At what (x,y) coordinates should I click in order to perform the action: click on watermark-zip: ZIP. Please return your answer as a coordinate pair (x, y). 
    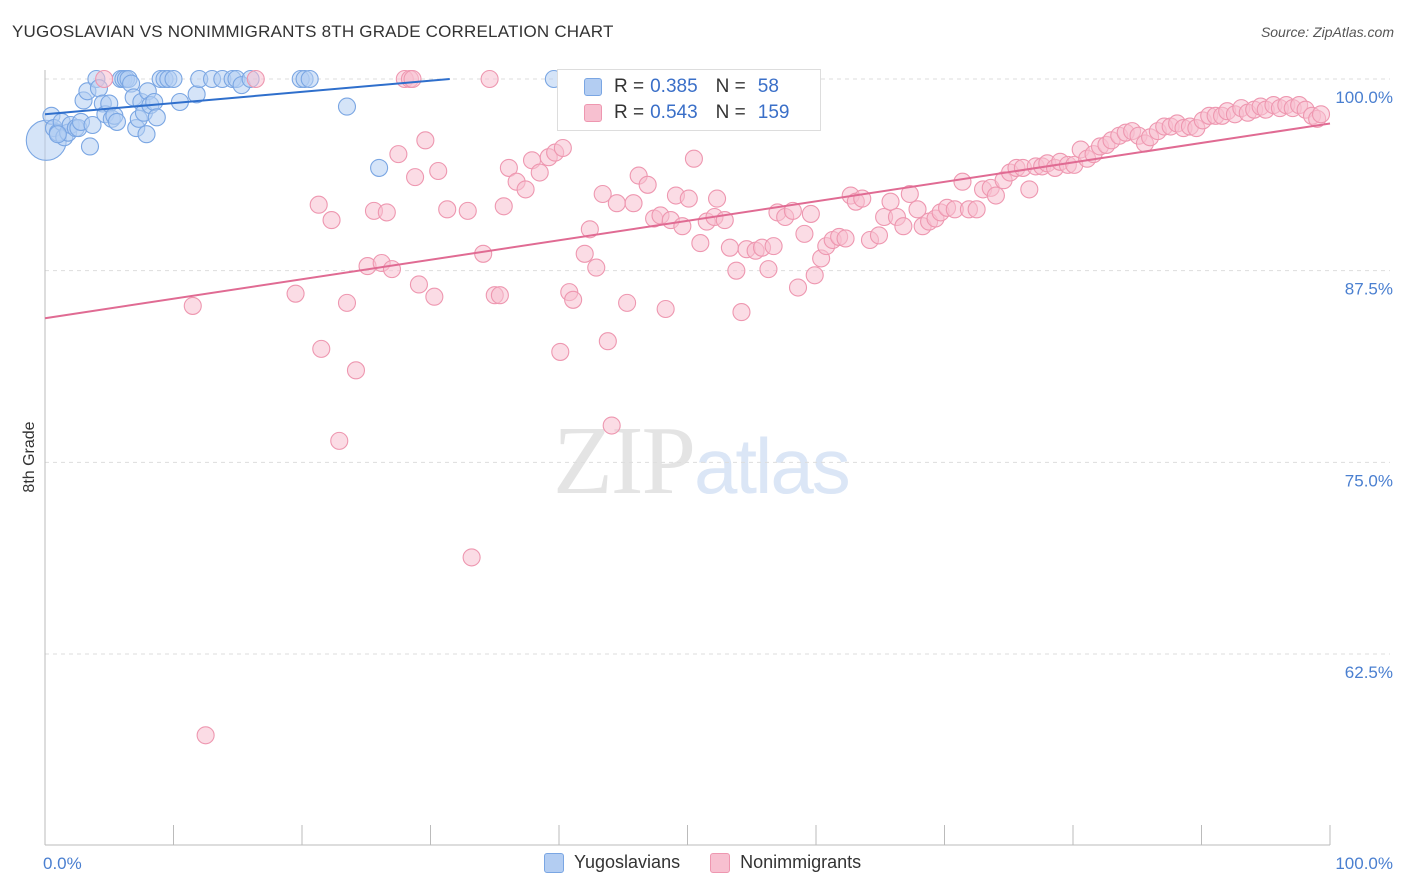
    Looking at the image, I should click on (624, 461).